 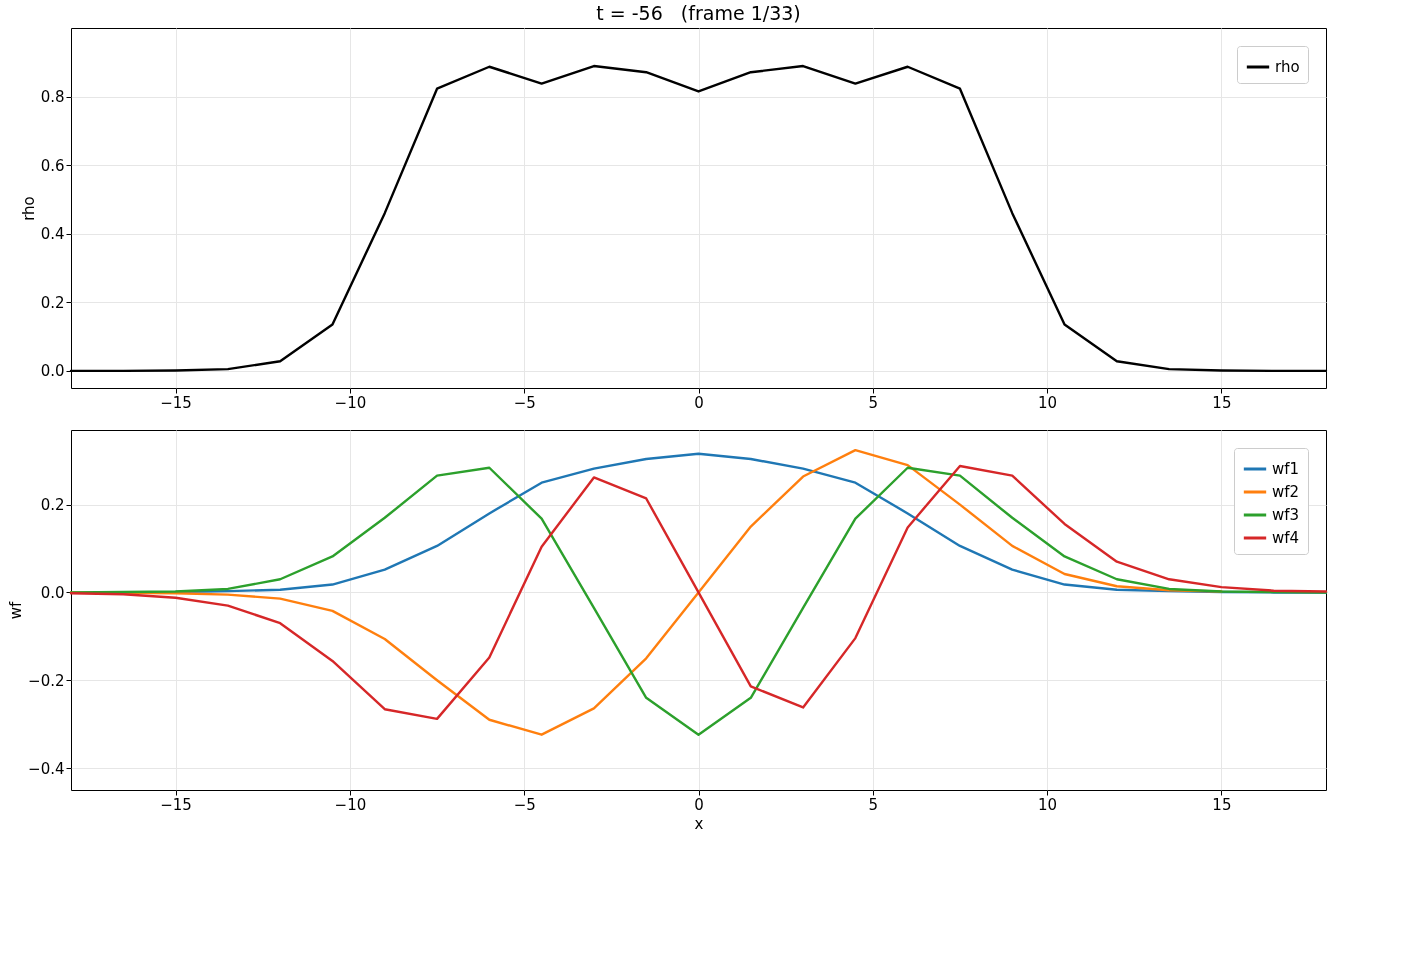 What do you see at coordinates (1286, 538) in the screenshot?
I see `legend-label: wf4` at bounding box center [1286, 538].